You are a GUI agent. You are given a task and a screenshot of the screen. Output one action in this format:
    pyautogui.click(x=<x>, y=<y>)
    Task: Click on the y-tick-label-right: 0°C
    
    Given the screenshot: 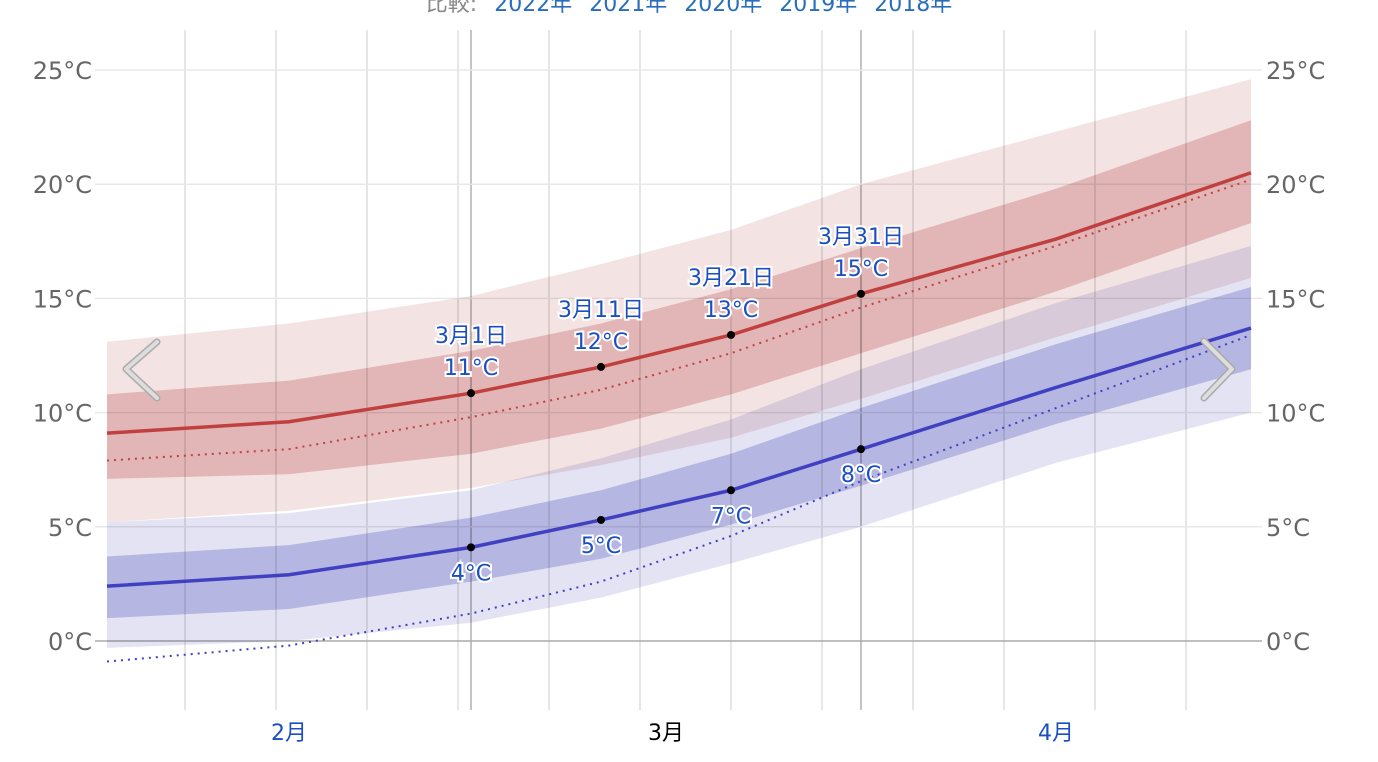 What is the action you would take?
    pyautogui.click(x=1288, y=642)
    